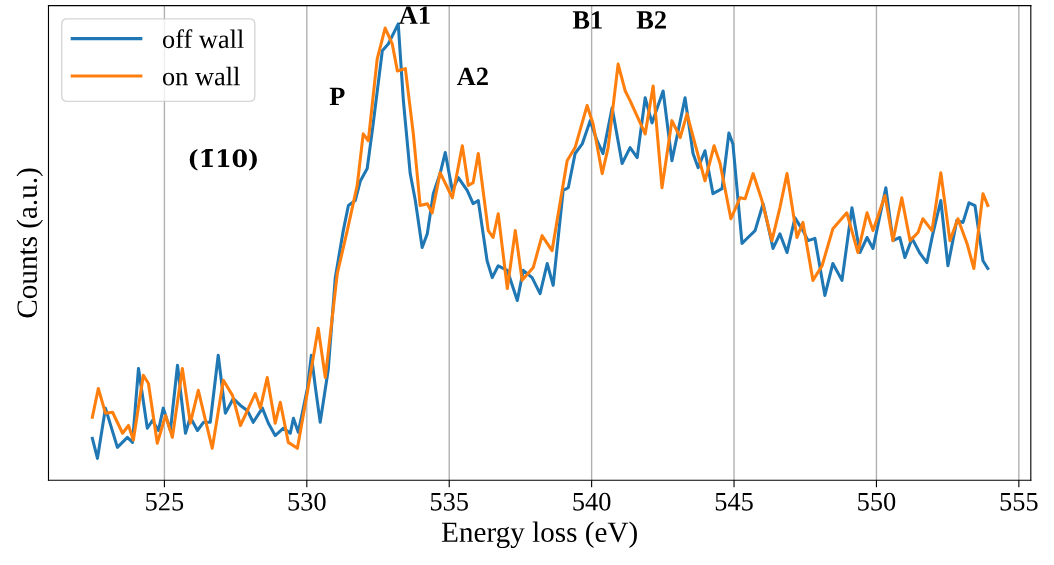 The image size is (1054, 565). Describe the element at coordinates (587, 20) in the screenshot. I see `annotation: B1` at that location.